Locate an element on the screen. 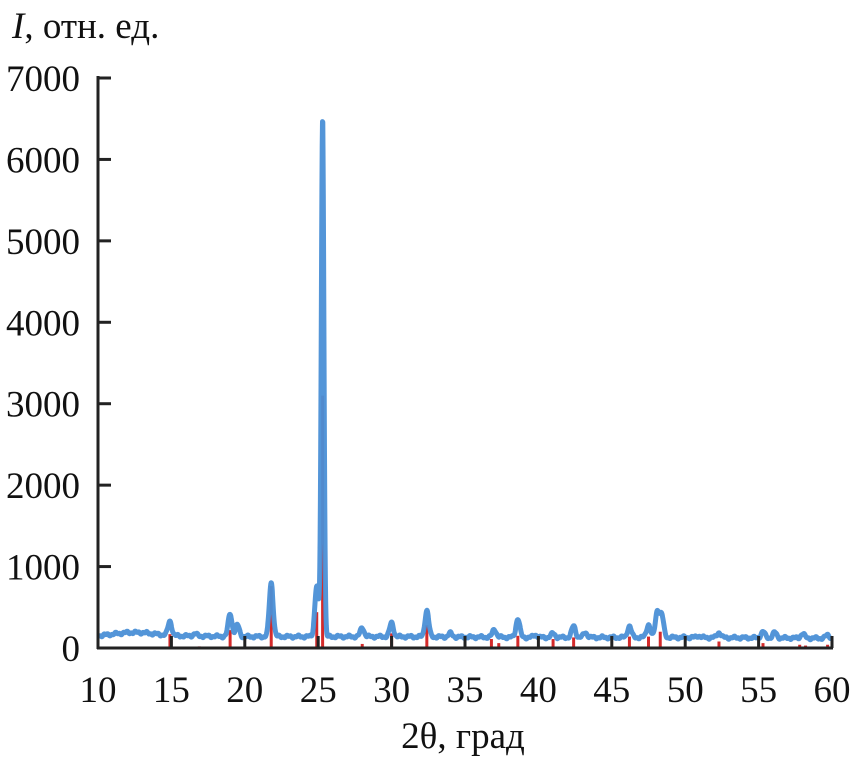 The image size is (852, 761). x-tick-label: 10 is located at coordinates (98, 690).